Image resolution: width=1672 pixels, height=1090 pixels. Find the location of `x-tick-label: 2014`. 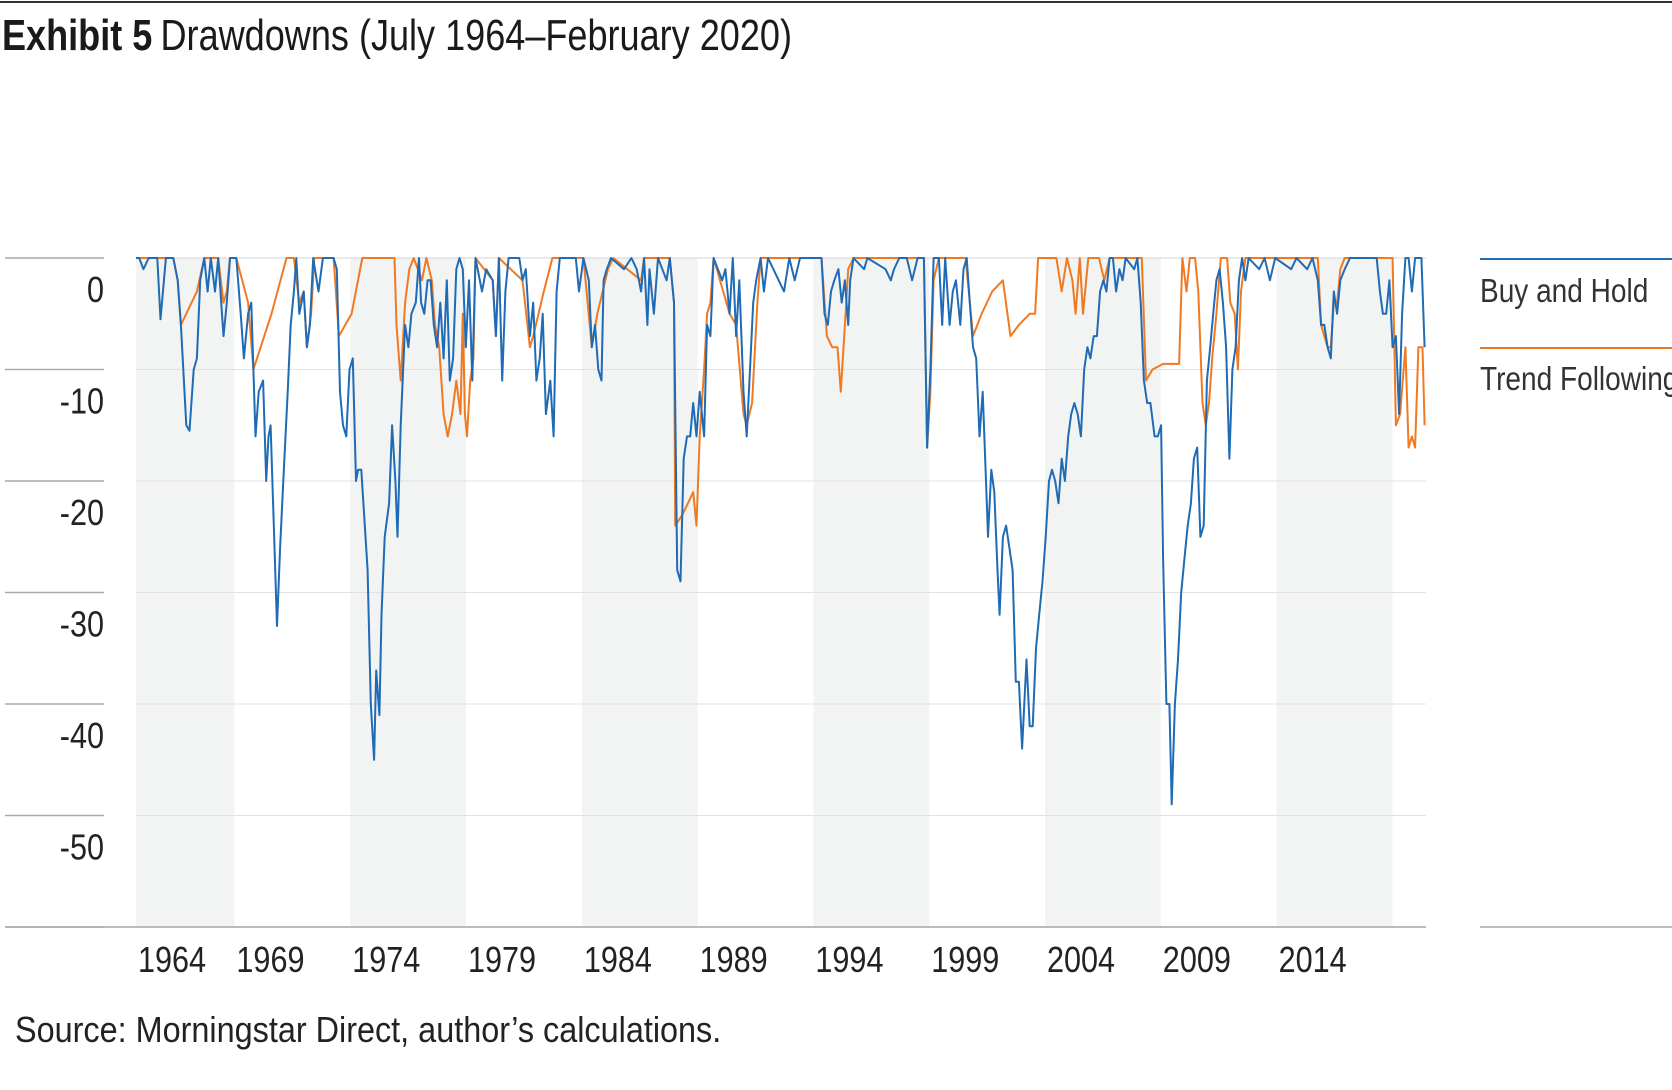

x-tick-label: 2014 is located at coordinates (1313, 961).